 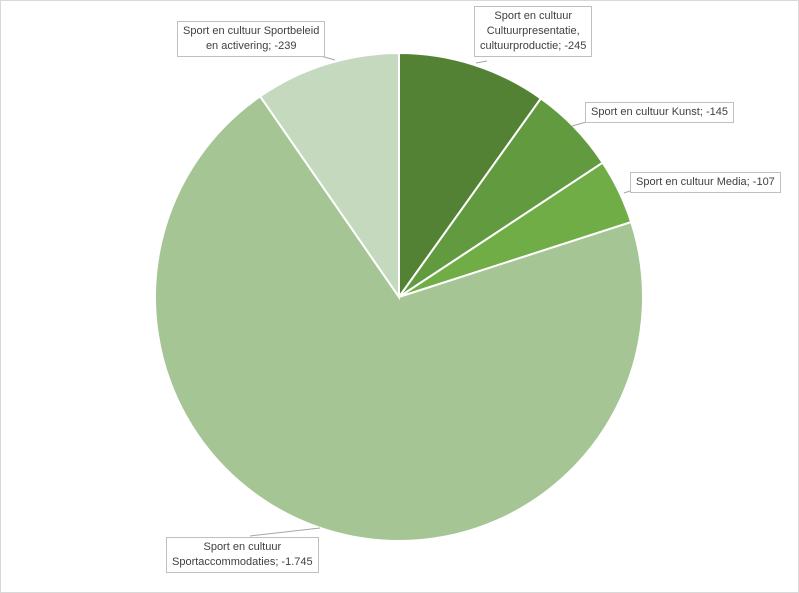 What do you see at coordinates (285, 532) in the screenshot?
I see `leader-line-sportaccommodaties` at bounding box center [285, 532].